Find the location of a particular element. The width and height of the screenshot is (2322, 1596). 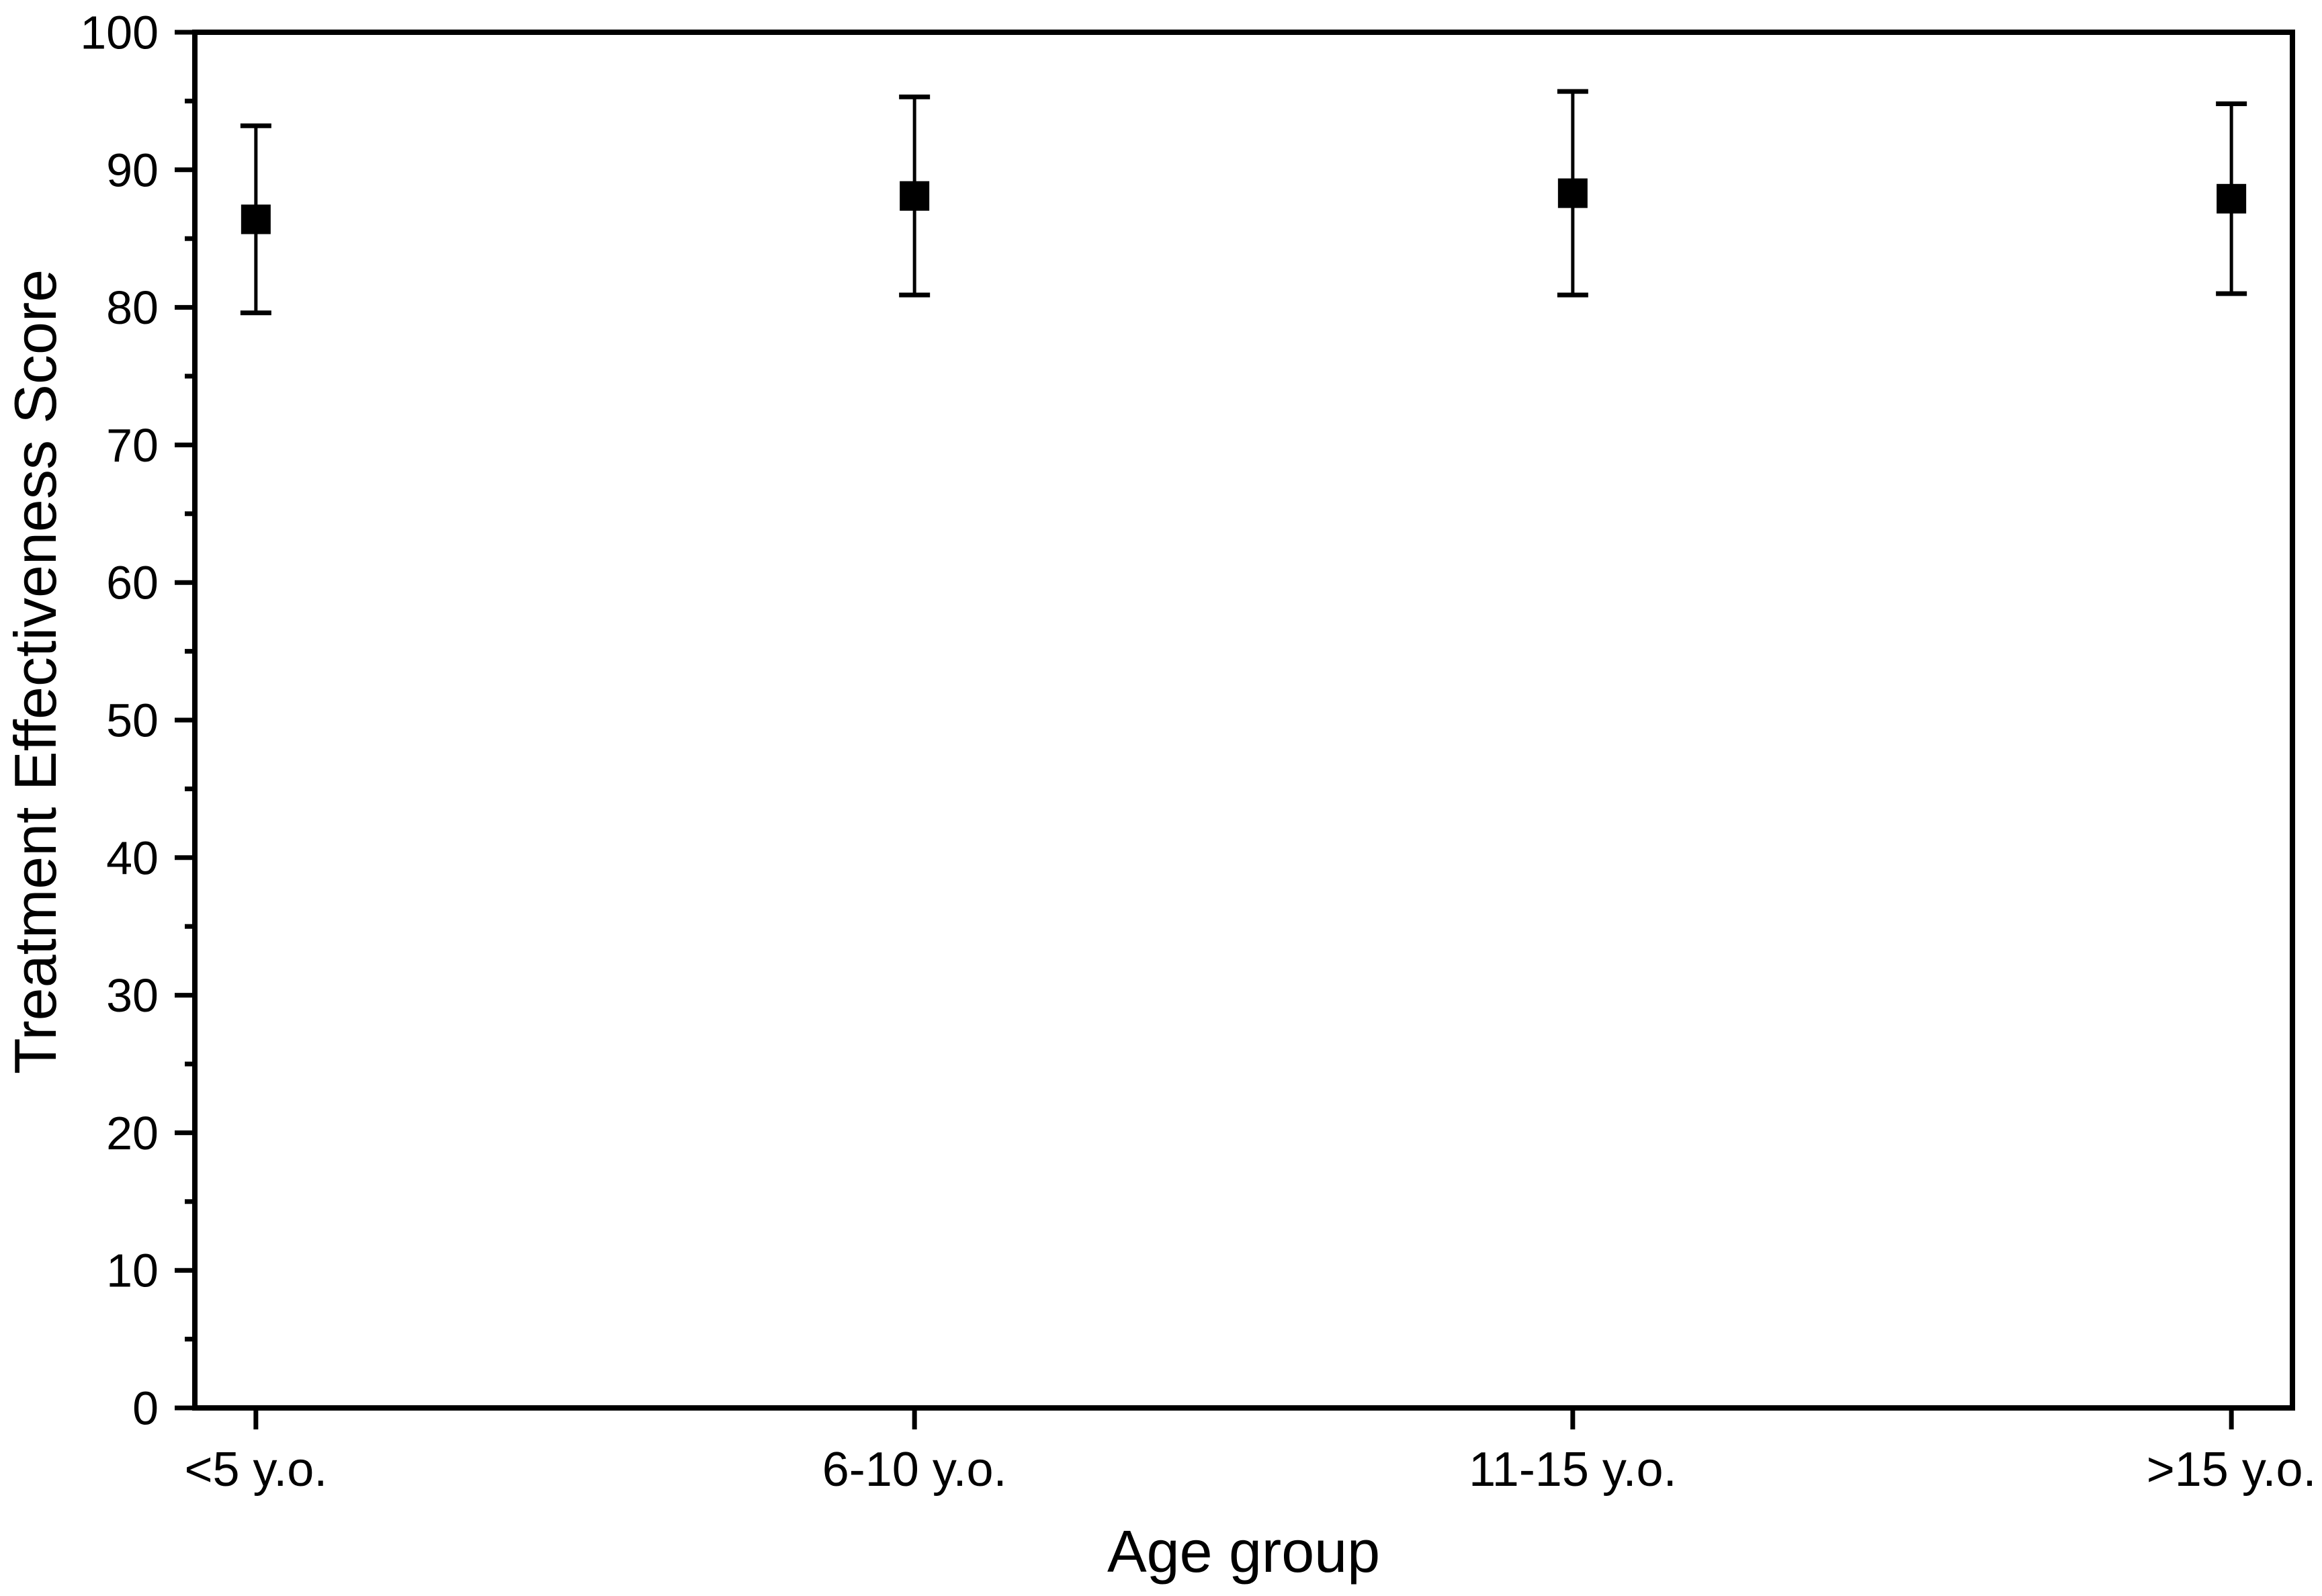

x-category-label: 11-15 y.o. is located at coordinates (1573, 1470).